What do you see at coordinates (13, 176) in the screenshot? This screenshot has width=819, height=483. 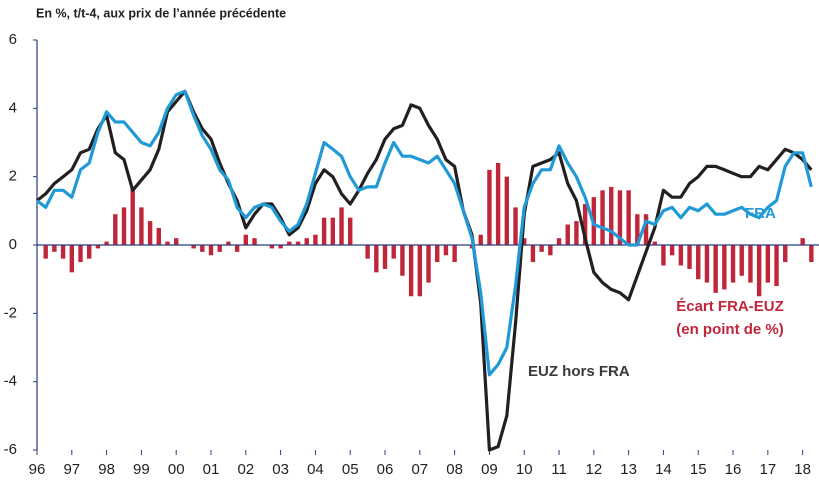 I see `y-tick-label: 2` at bounding box center [13, 176].